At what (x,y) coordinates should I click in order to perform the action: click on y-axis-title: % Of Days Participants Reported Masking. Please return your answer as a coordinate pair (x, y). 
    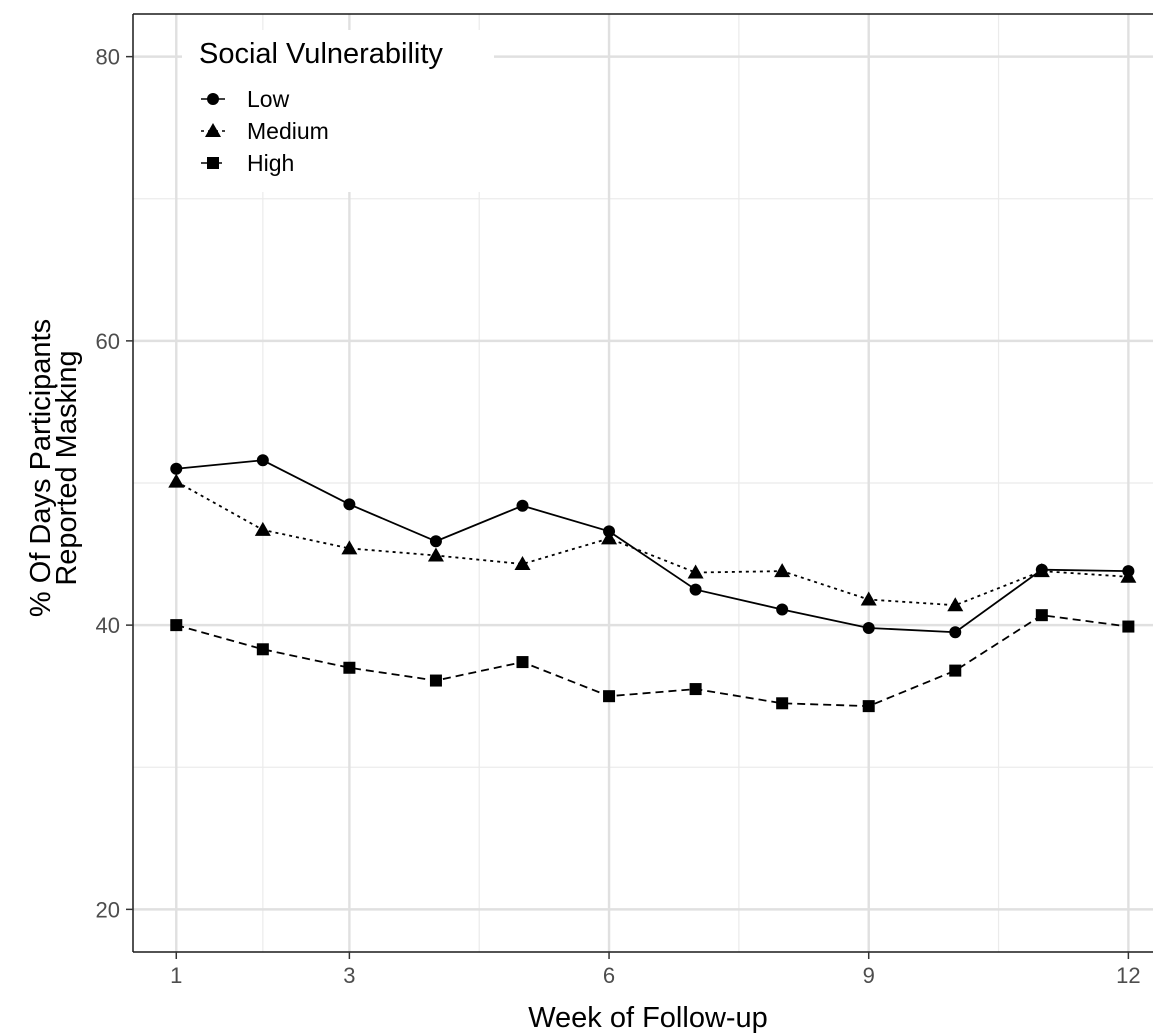
    Looking at the image, I should click on (54, 468).